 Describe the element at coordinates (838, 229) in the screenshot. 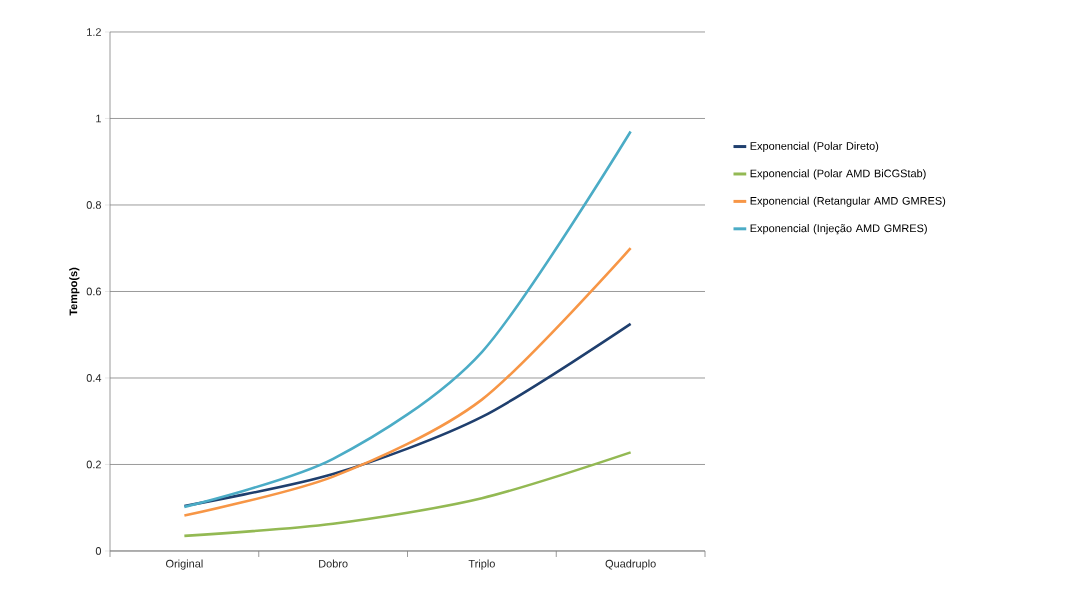

I see `legend-label: Exponencial (Injeção AMD GMRES)` at that location.